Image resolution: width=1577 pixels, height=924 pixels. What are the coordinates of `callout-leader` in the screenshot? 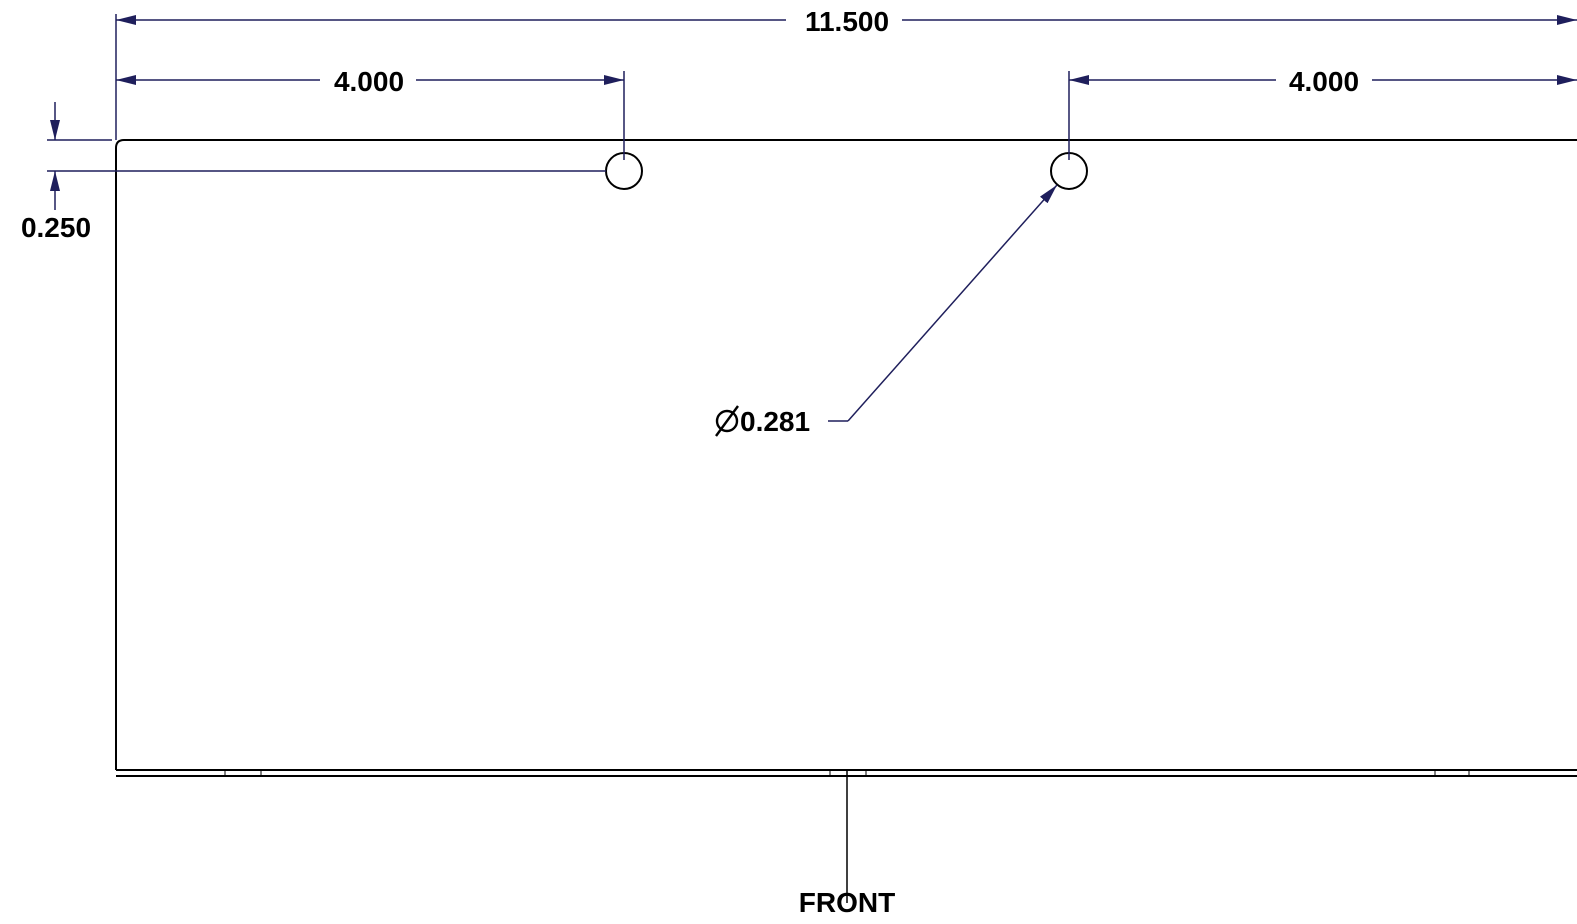 It's located at (952, 303).